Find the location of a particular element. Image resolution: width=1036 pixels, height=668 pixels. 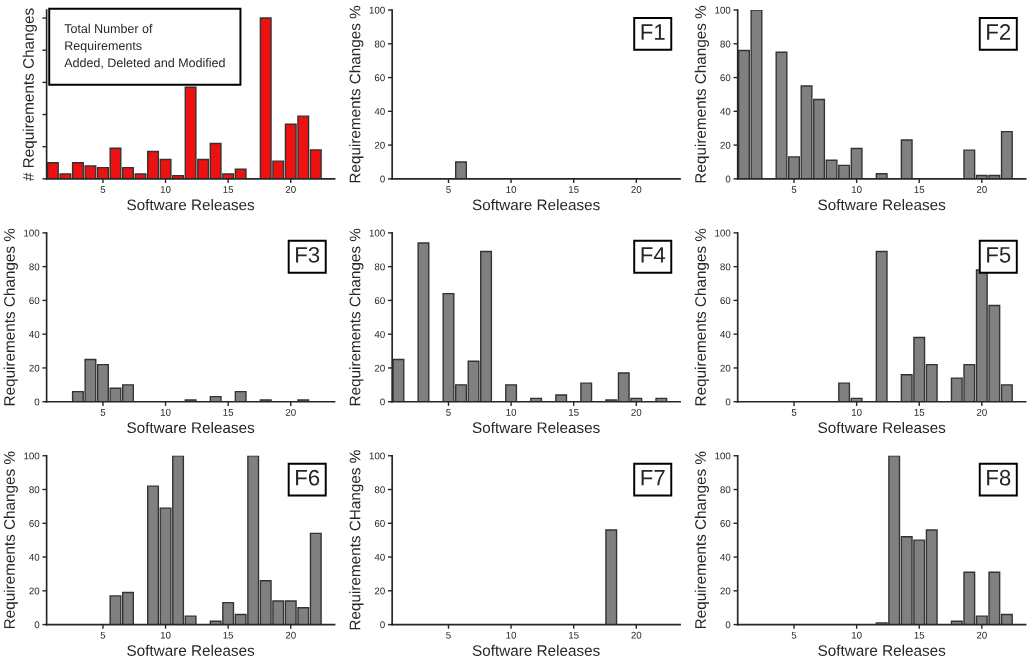

chart-title: F1 is located at coordinates (653, 32).